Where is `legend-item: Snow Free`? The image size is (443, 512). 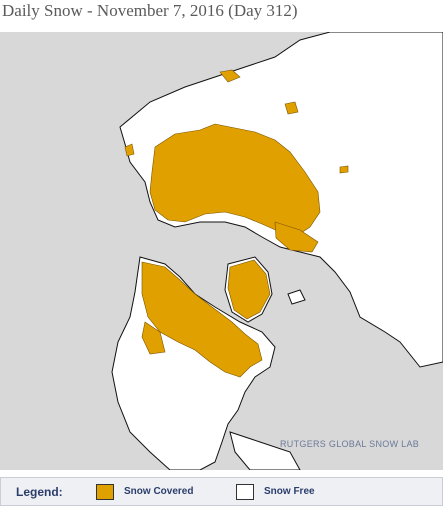
legend-item: Snow Free is located at coordinates (306, 491).